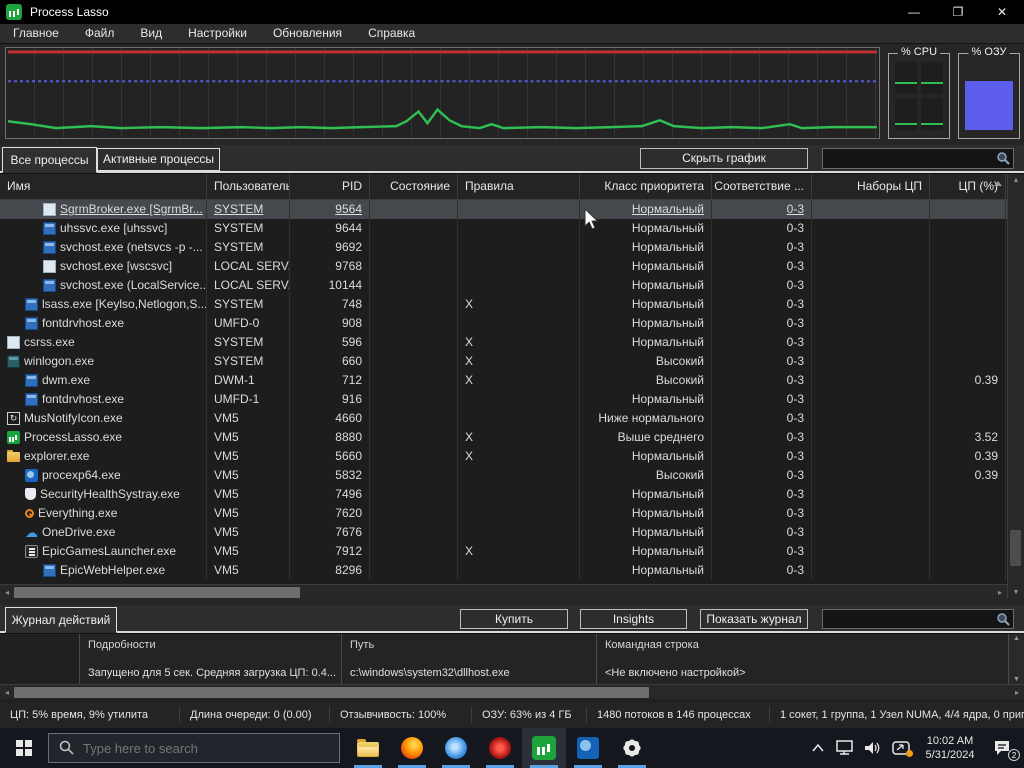 Image resolution: width=1024 pixels, height=768 pixels. What do you see at coordinates (989, 92) in the screenshot?
I see `ram-minigraph: % ОЗУ` at bounding box center [989, 92].